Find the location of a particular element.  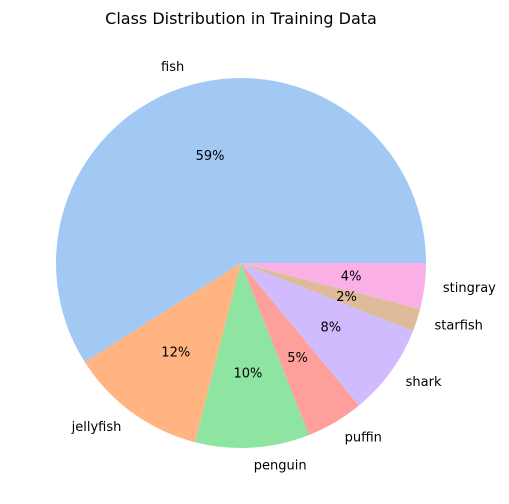

pie-slice-jellyfish is located at coordinates (162, 353).